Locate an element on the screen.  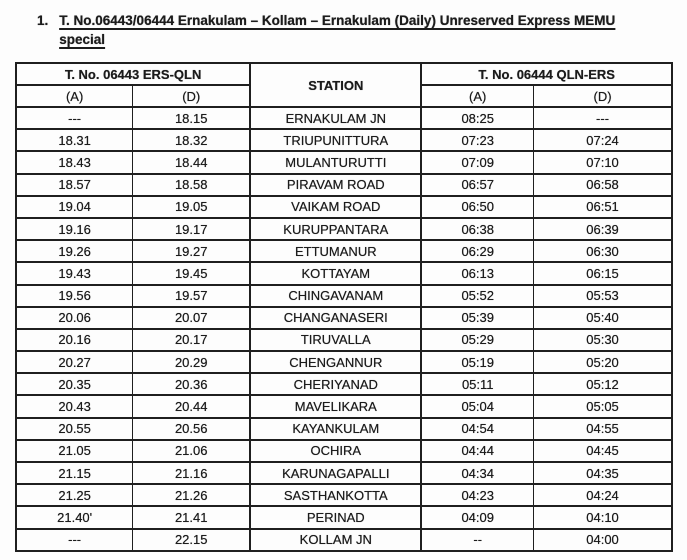
station-row: 21.25 21.26 SASTHANKOTTA 04:23 04:24 is located at coordinates (344, 495).